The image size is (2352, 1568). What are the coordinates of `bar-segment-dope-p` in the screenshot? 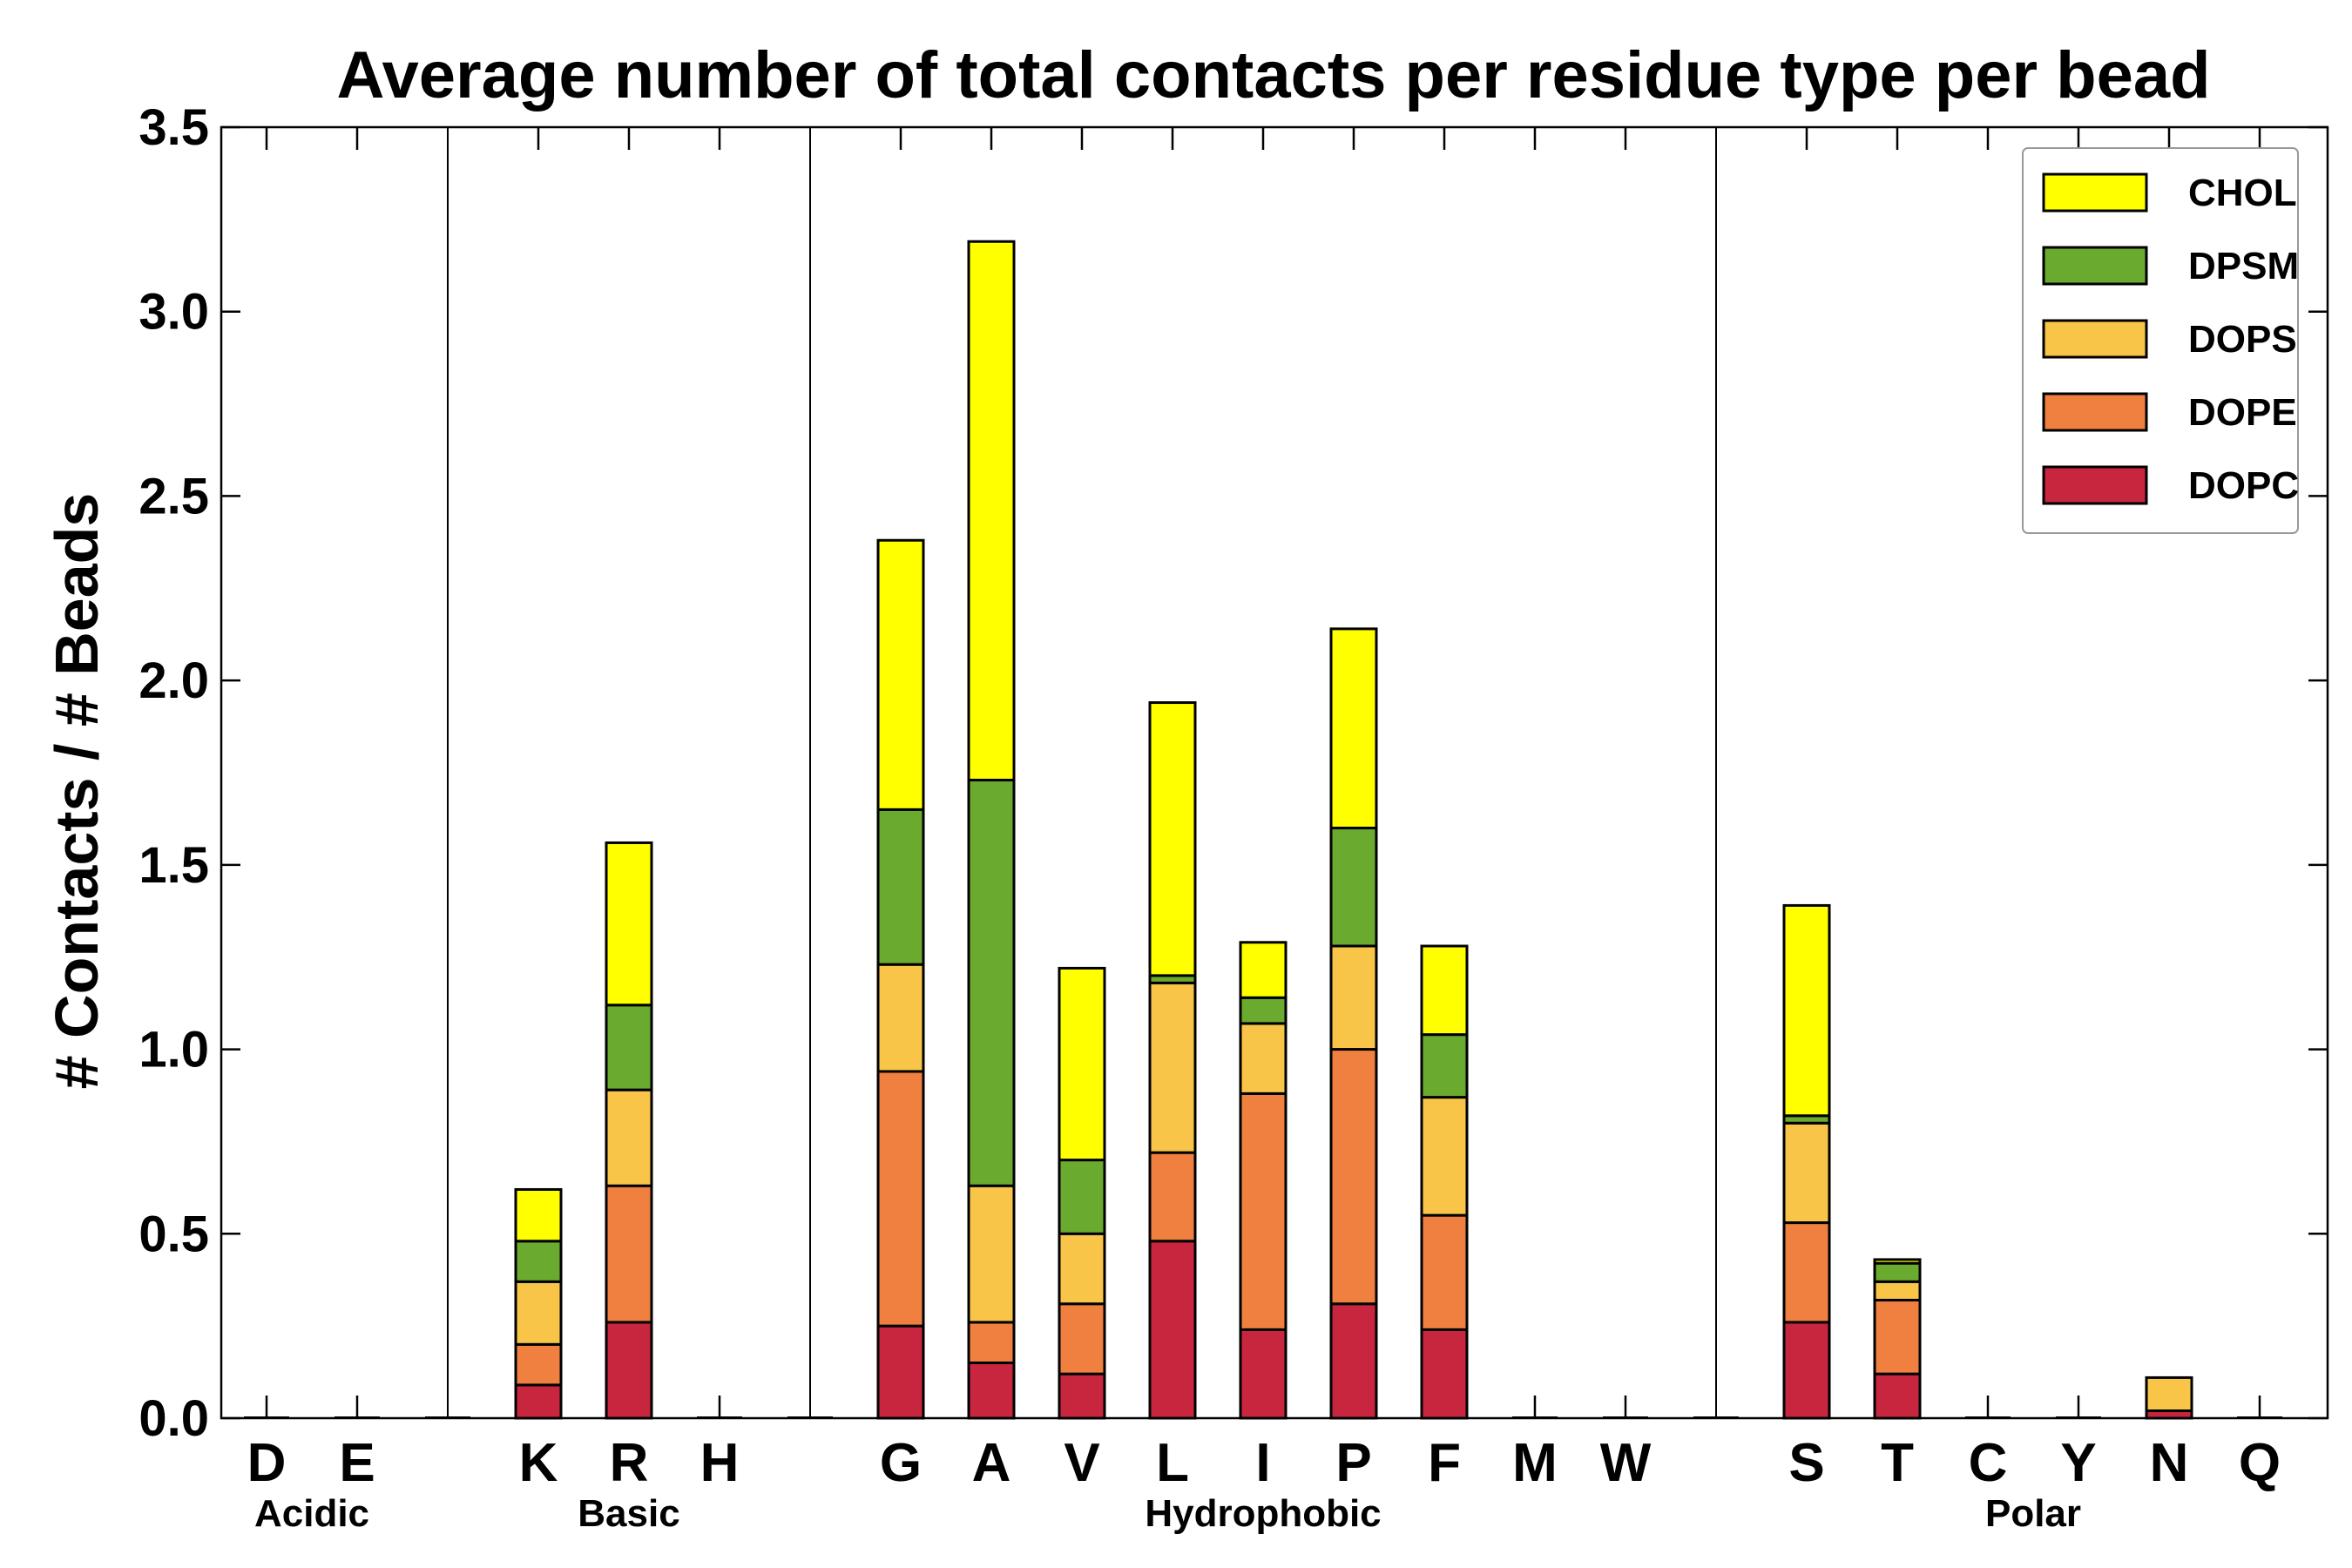 It's located at (1353, 1177).